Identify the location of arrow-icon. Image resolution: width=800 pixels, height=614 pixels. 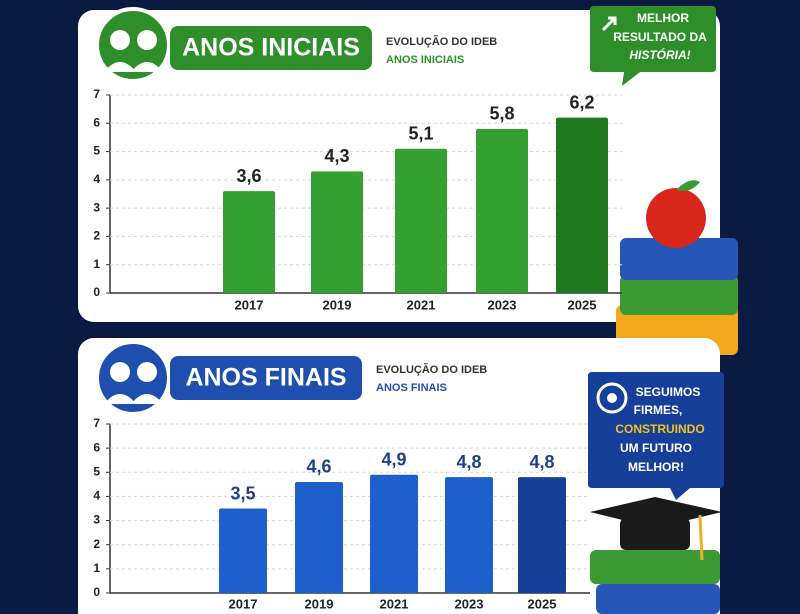
(609, 24).